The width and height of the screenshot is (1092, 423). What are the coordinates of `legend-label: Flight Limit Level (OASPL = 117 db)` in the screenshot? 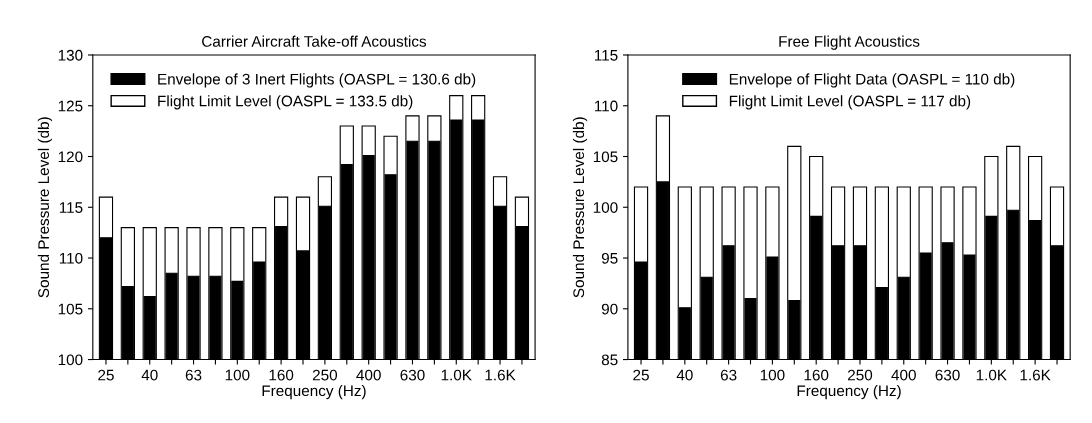 It's located at (850, 102).